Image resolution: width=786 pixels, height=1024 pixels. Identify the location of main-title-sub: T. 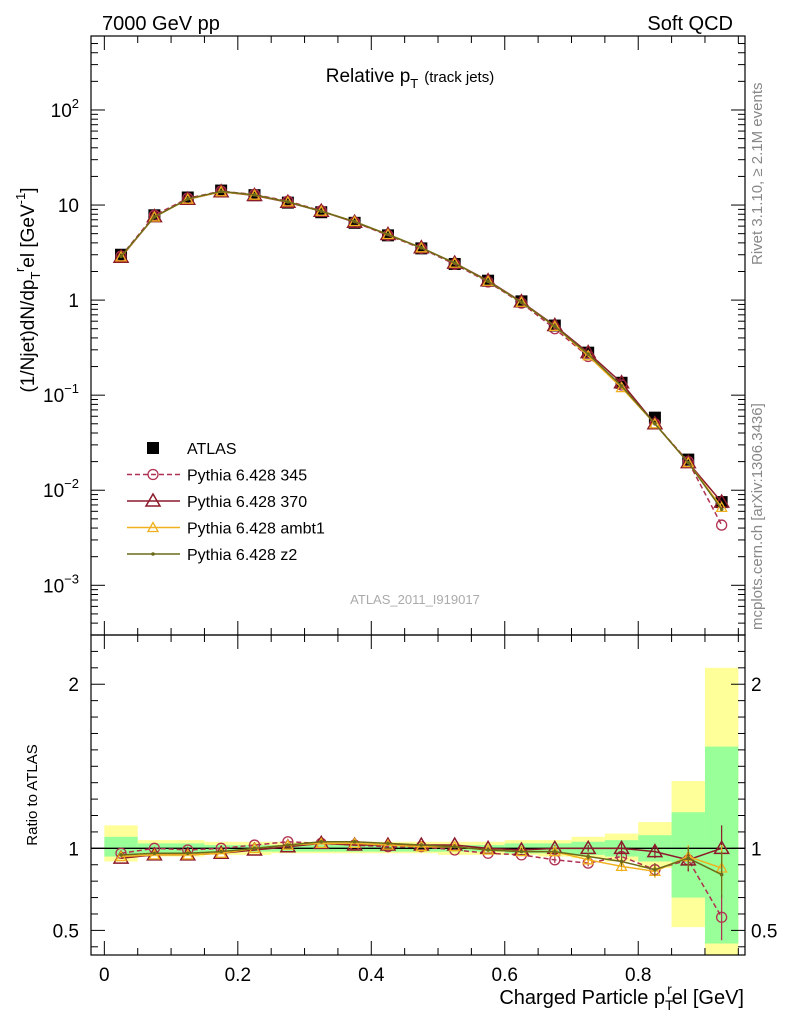
(414, 83).